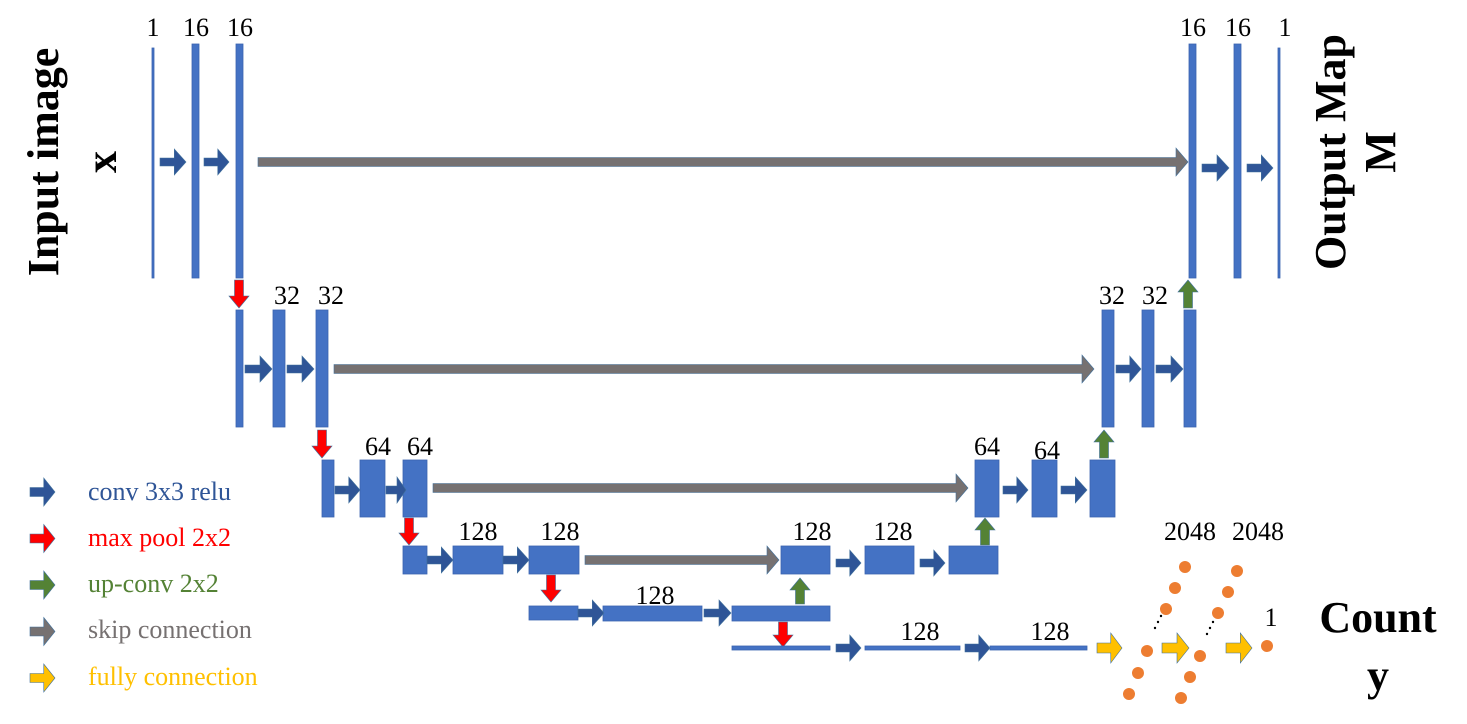 The height and width of the screenshot is (724, 1467). Describe the element at coordinates (173, 676) in the screenshot. I see `legend-label-fc: fully connection` at that location.